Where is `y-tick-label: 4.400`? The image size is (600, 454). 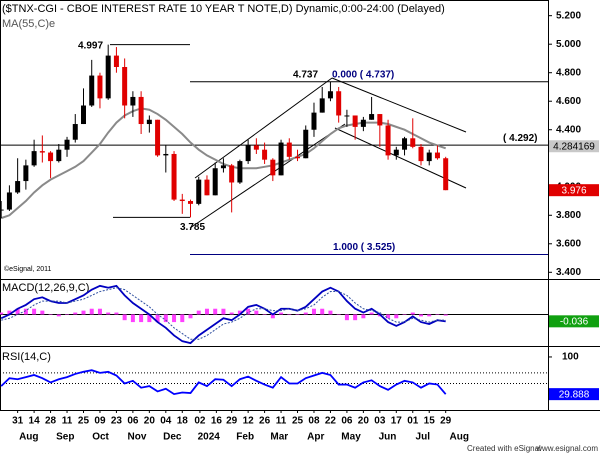 y-tick-label: 4.400 is located at coordinates (568, 129).